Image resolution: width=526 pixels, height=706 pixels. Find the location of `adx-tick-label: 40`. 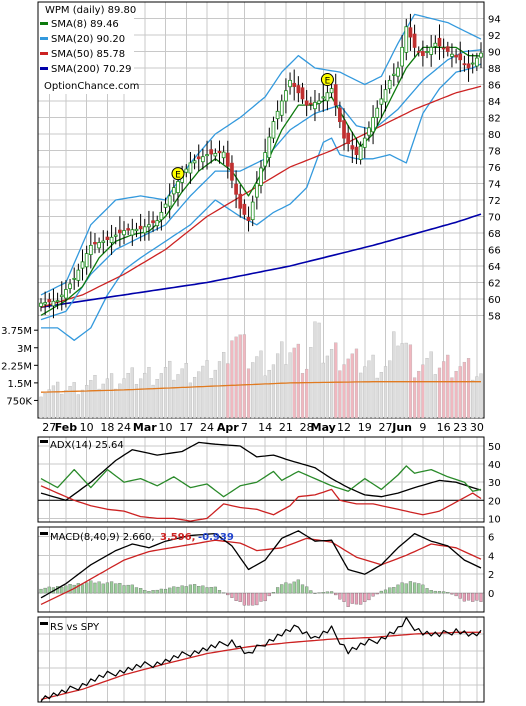

adx-tick-label: 40 is located at coordinates (494, 465).